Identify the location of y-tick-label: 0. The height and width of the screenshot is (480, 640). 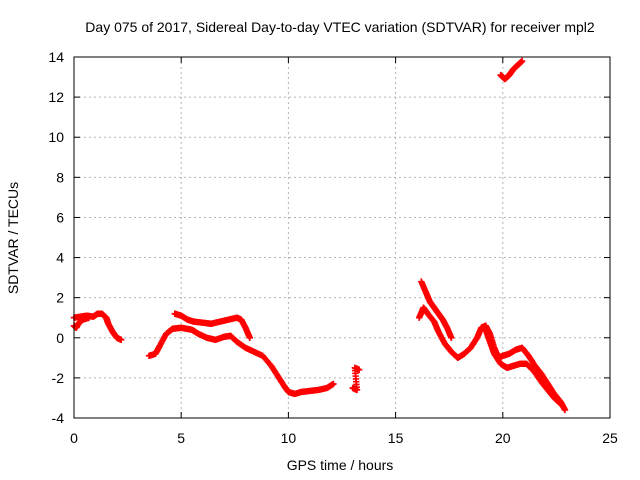
(60, 338).